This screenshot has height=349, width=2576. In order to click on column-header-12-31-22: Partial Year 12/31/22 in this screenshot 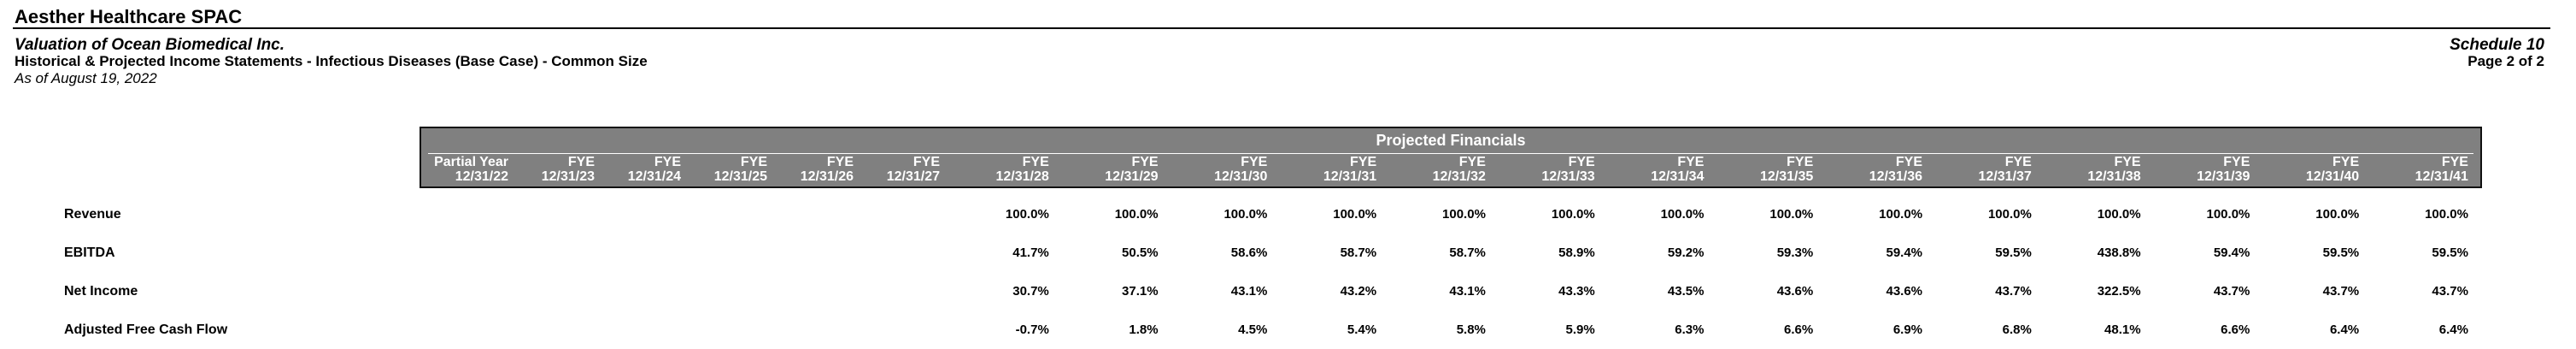, I will do `click(470, 169)`.